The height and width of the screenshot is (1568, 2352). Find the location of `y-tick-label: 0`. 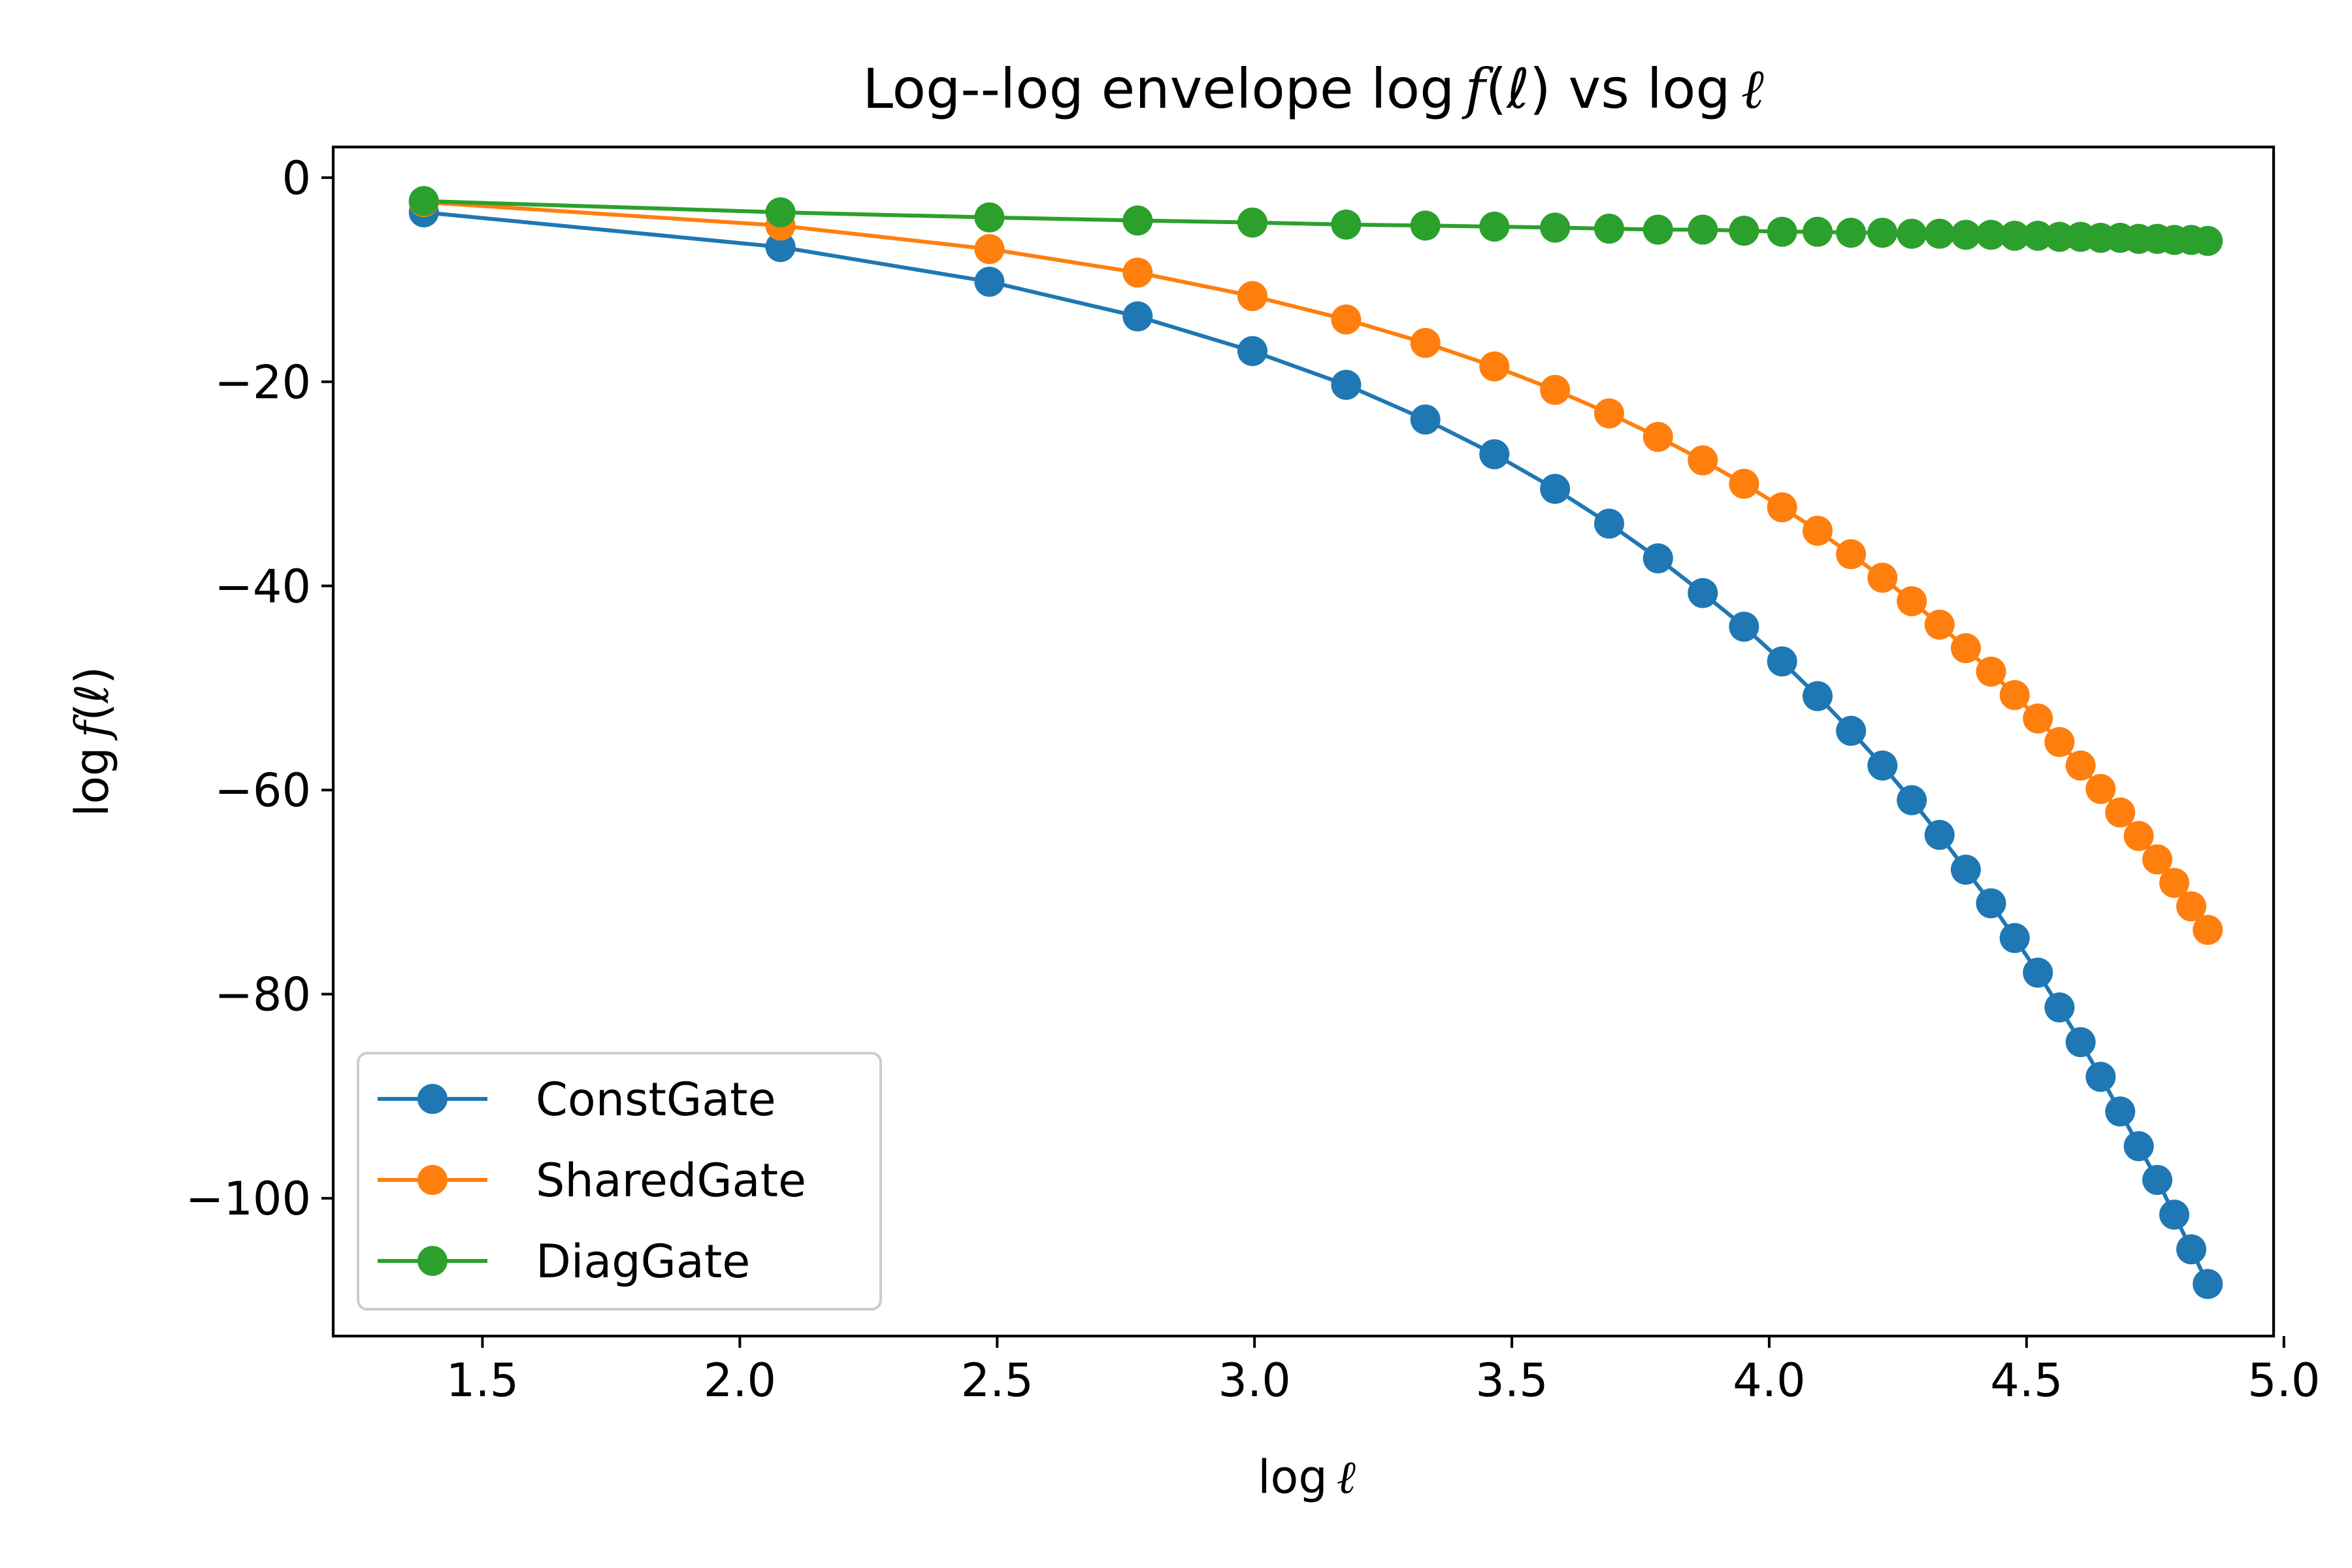

y-tick-label: 0 is located at coordinates (296, 178).